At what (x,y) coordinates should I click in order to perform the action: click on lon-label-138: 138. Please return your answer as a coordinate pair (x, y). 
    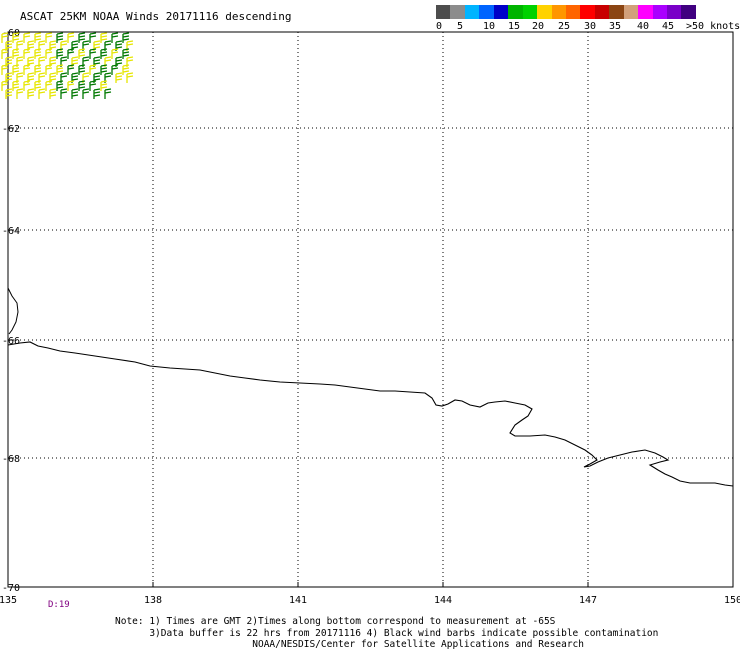
    Looking at the image, I should click on (153, 600).